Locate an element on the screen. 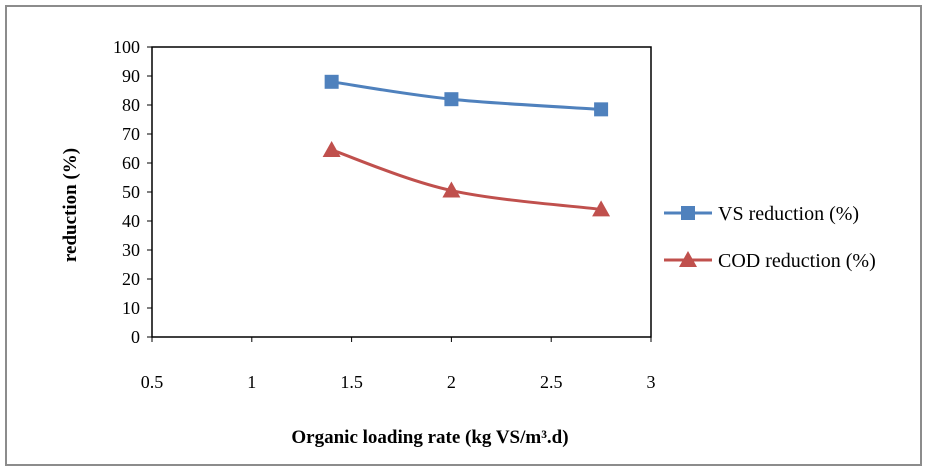 The width and height of the screenshot is (927, 476). y-tick-label: 50 is located at coordinates (131, 192).